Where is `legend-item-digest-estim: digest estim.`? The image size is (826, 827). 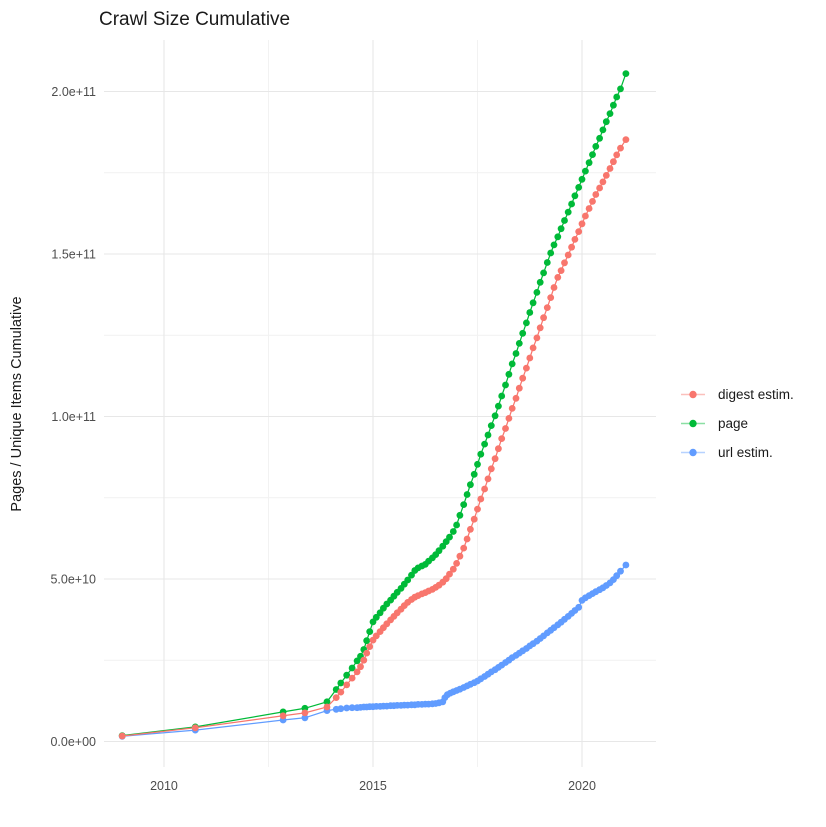 legend-item-digest-estim: digest estim. is located at coordinates (737, 394).